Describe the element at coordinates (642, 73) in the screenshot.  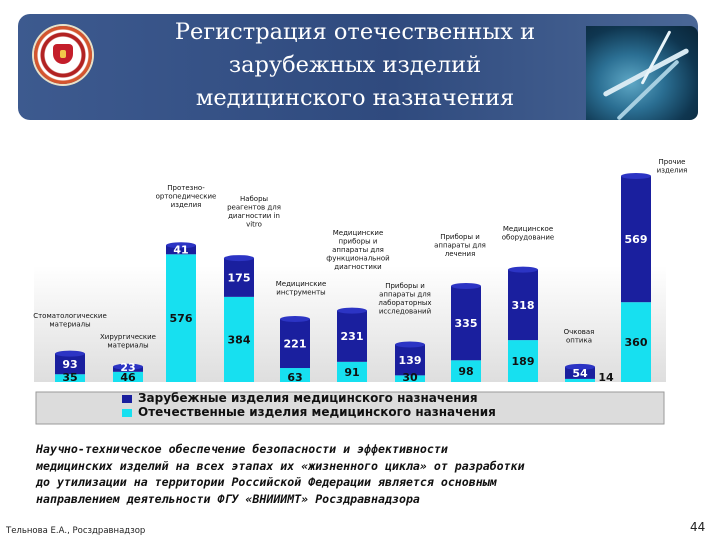
I see `surgical-instruments-image` at that location.